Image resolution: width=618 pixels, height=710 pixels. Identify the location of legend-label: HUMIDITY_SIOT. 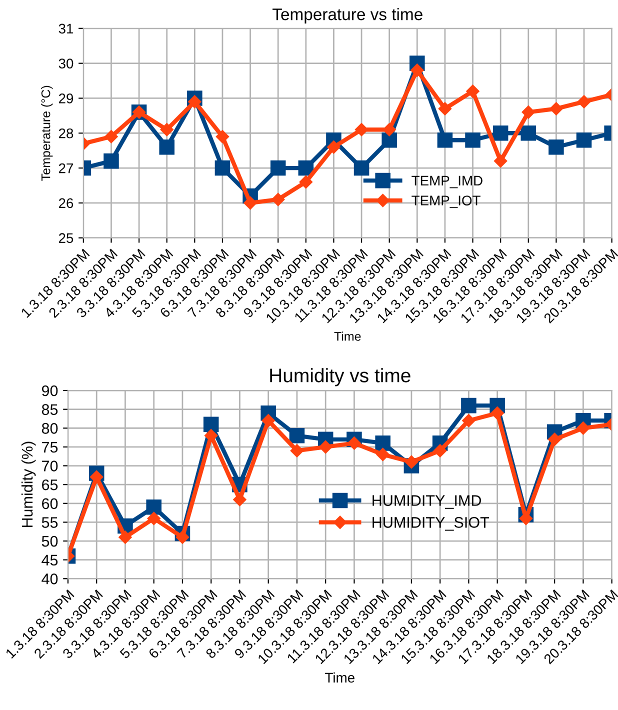
(431, 524).